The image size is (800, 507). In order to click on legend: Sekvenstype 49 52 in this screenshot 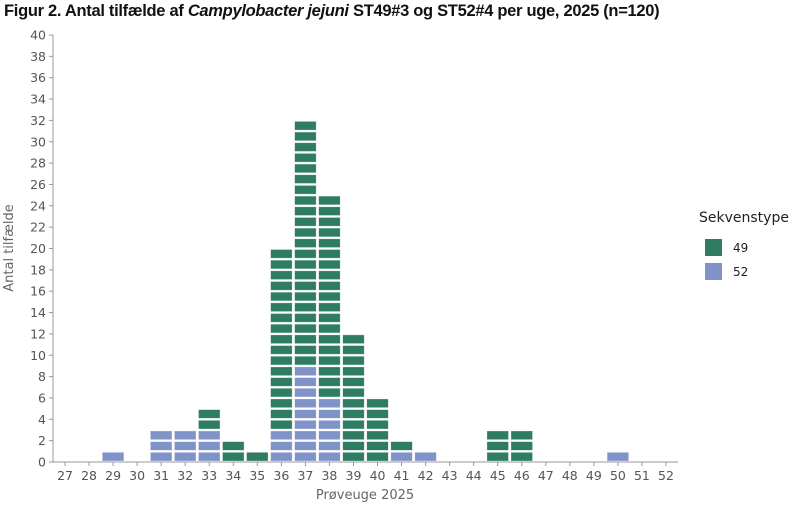, I will do `click(744, 245)`.